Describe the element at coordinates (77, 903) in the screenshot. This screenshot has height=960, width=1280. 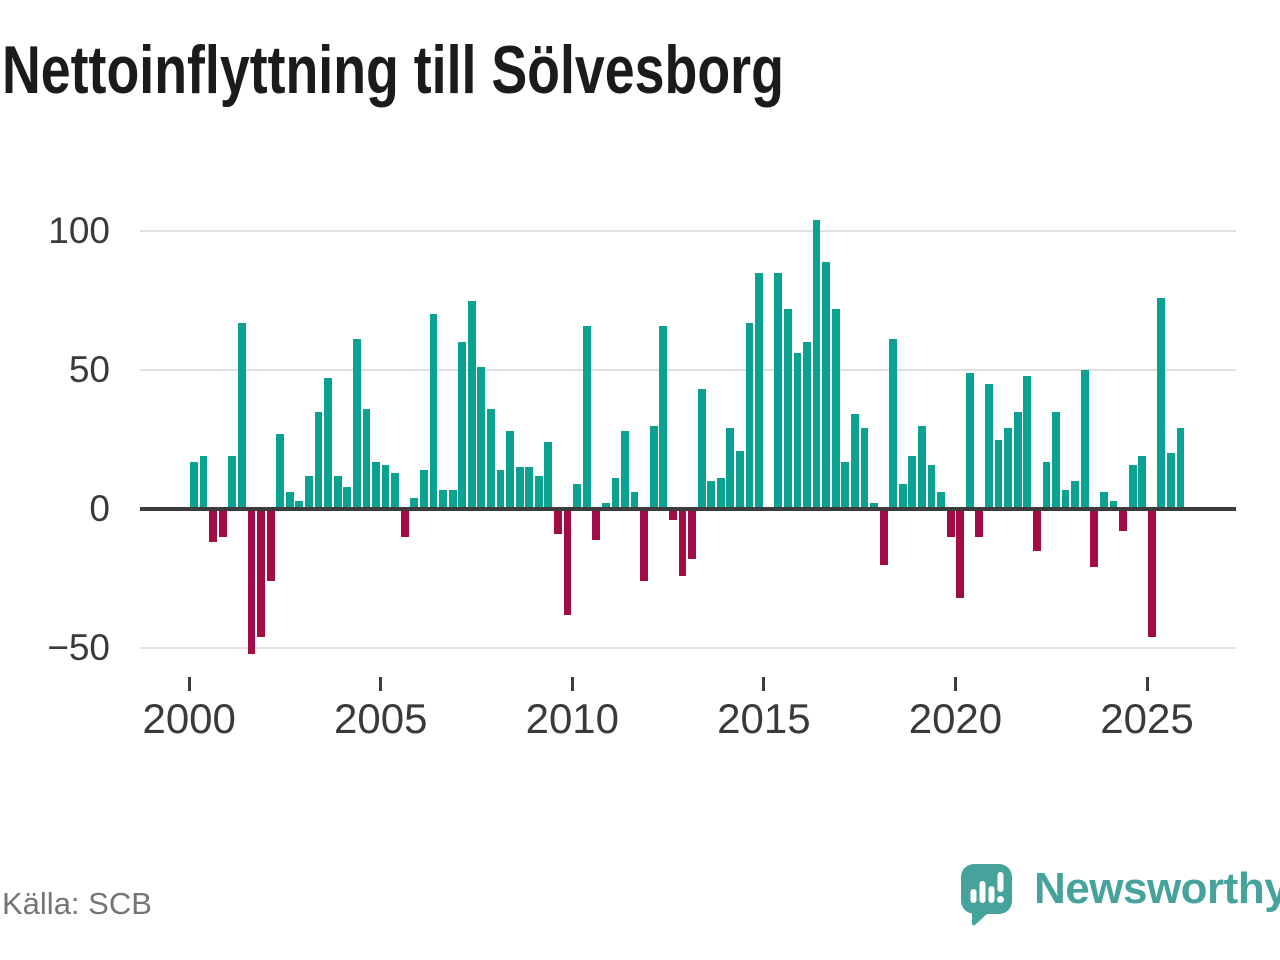
I see `source-text: Källa: SCB` at that location.